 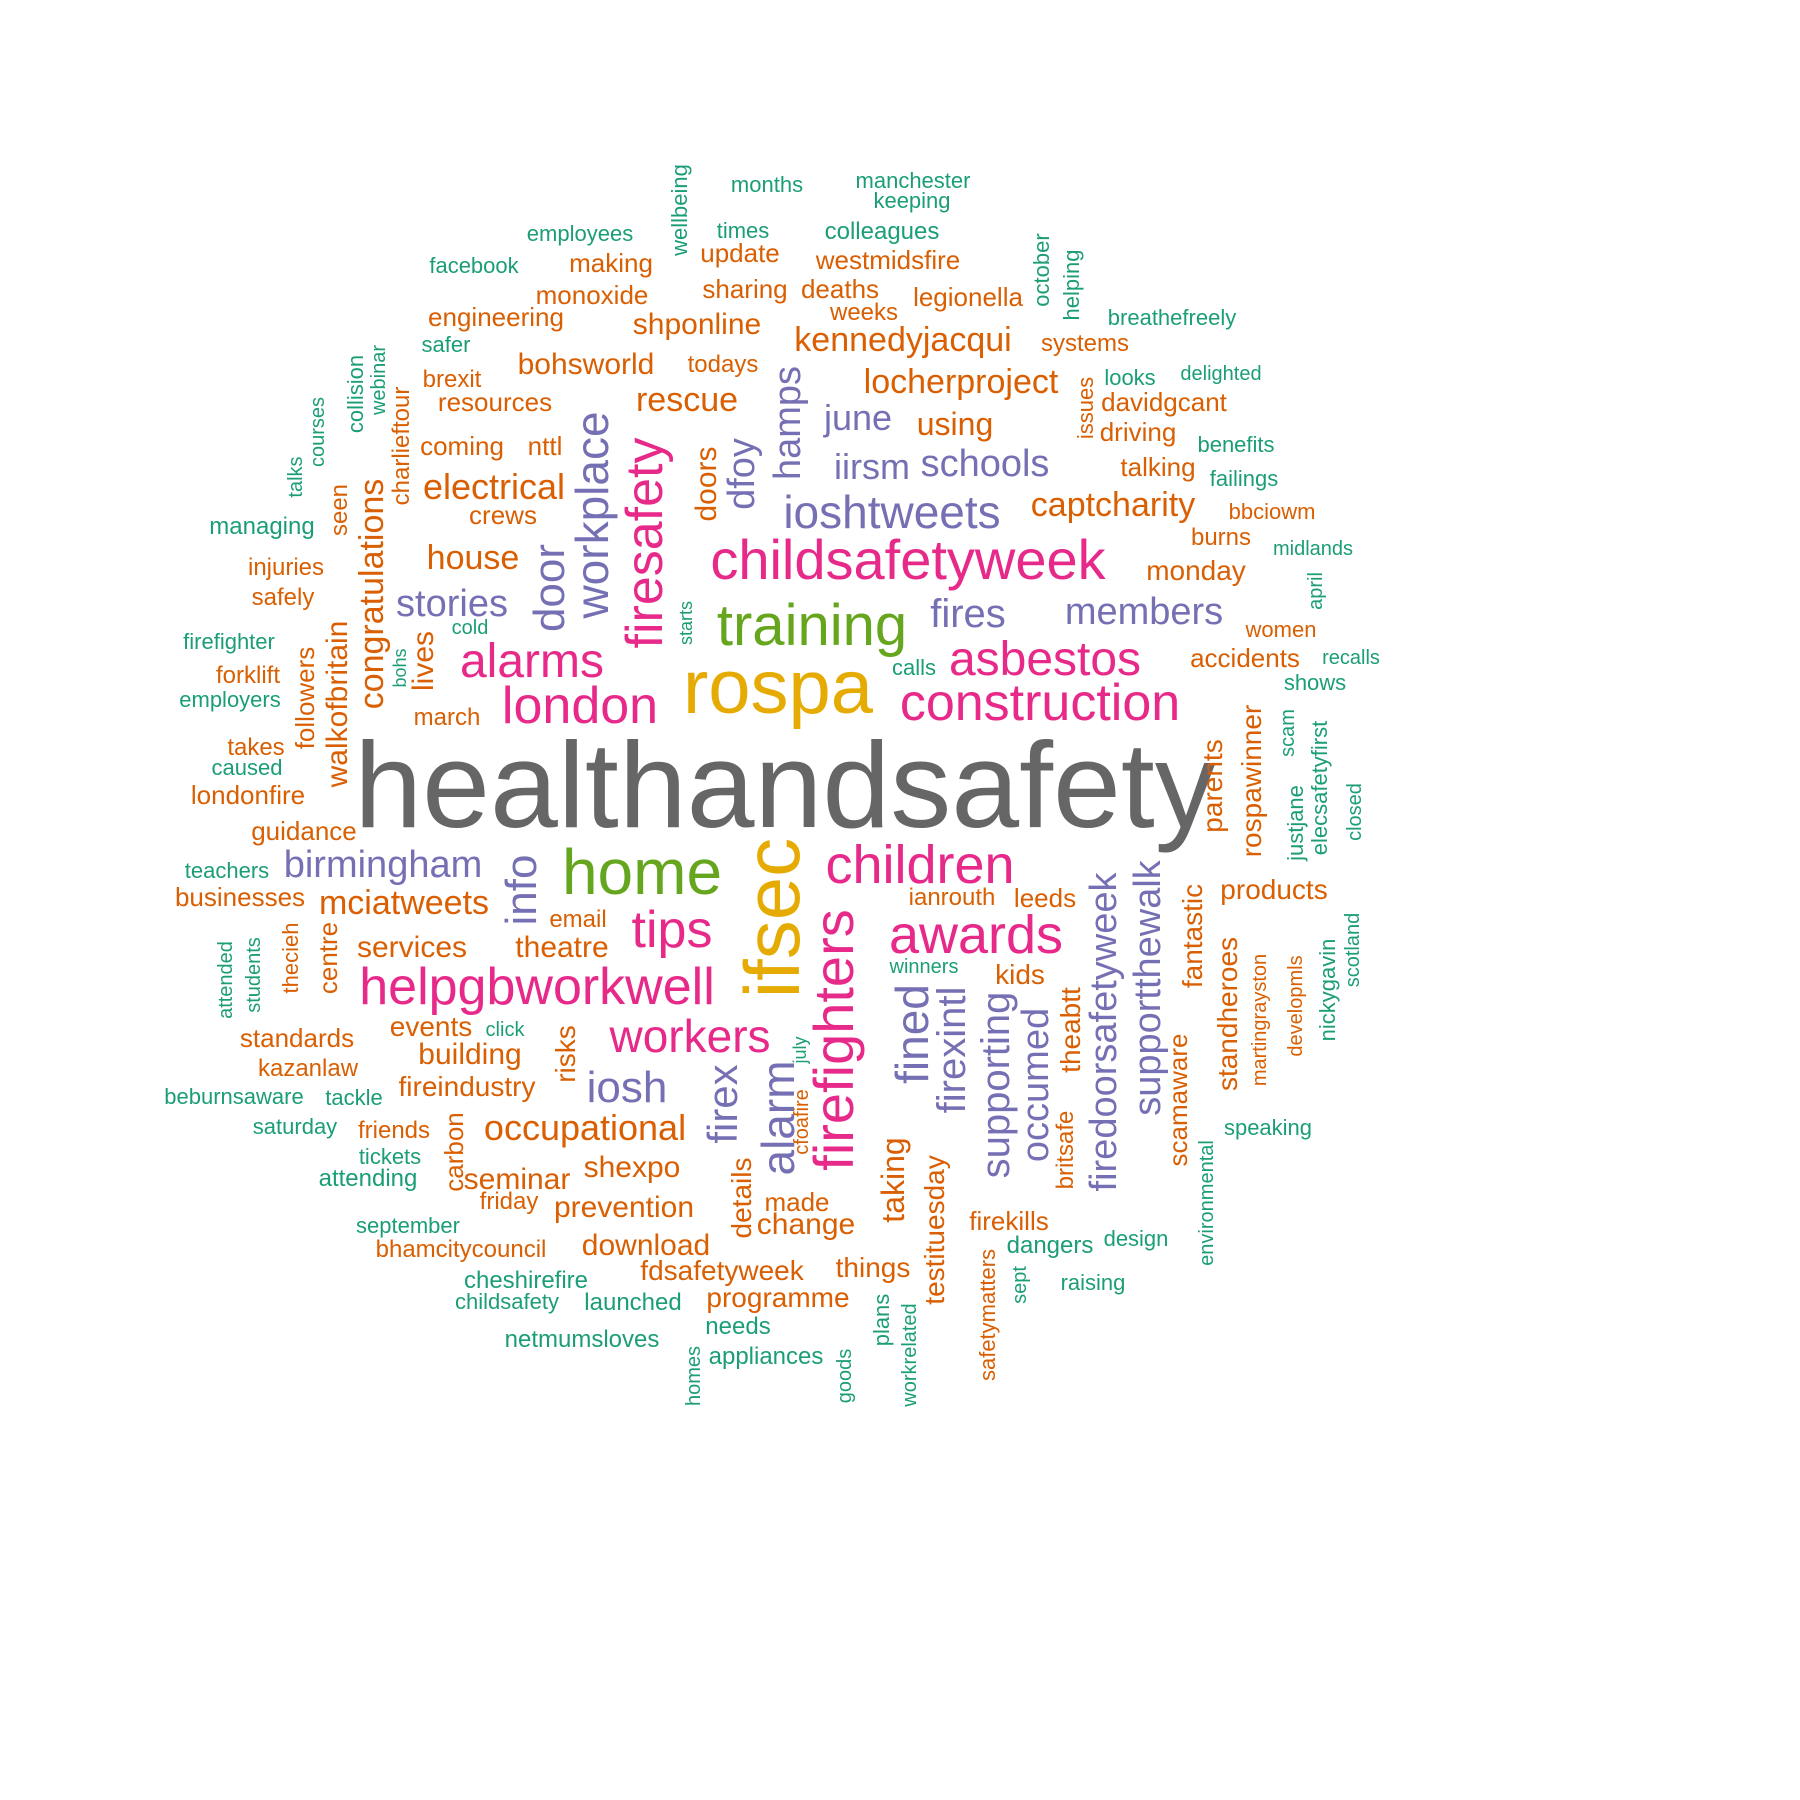 What do you see at coordinates (473, 558) in the screenshot?
I see `word-house: house` at bounding box center [473, 558].